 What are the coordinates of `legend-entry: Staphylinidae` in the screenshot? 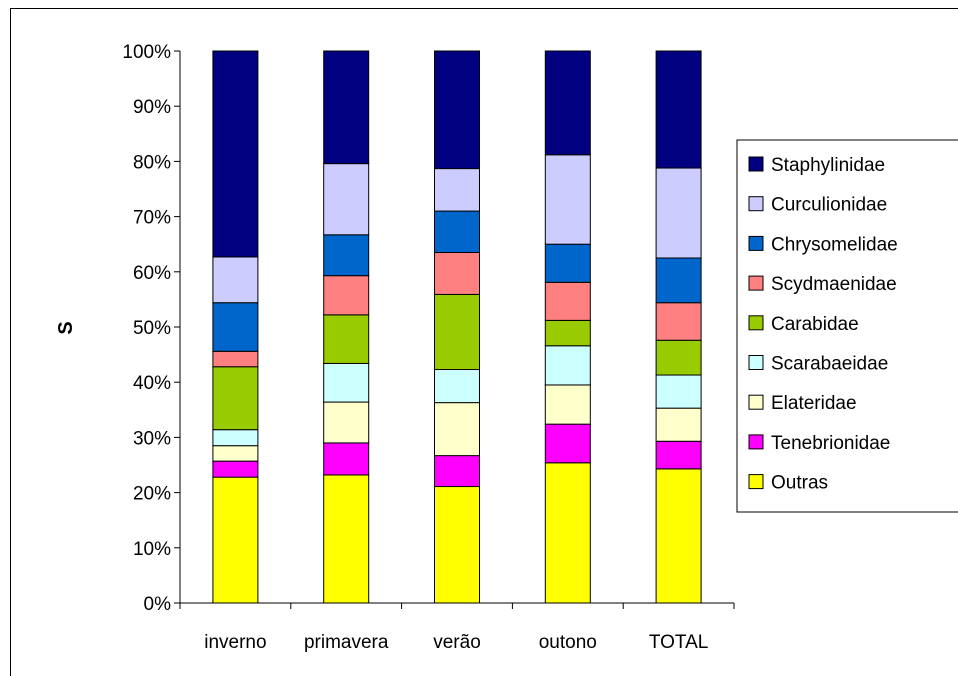 It's located at (828, 165).